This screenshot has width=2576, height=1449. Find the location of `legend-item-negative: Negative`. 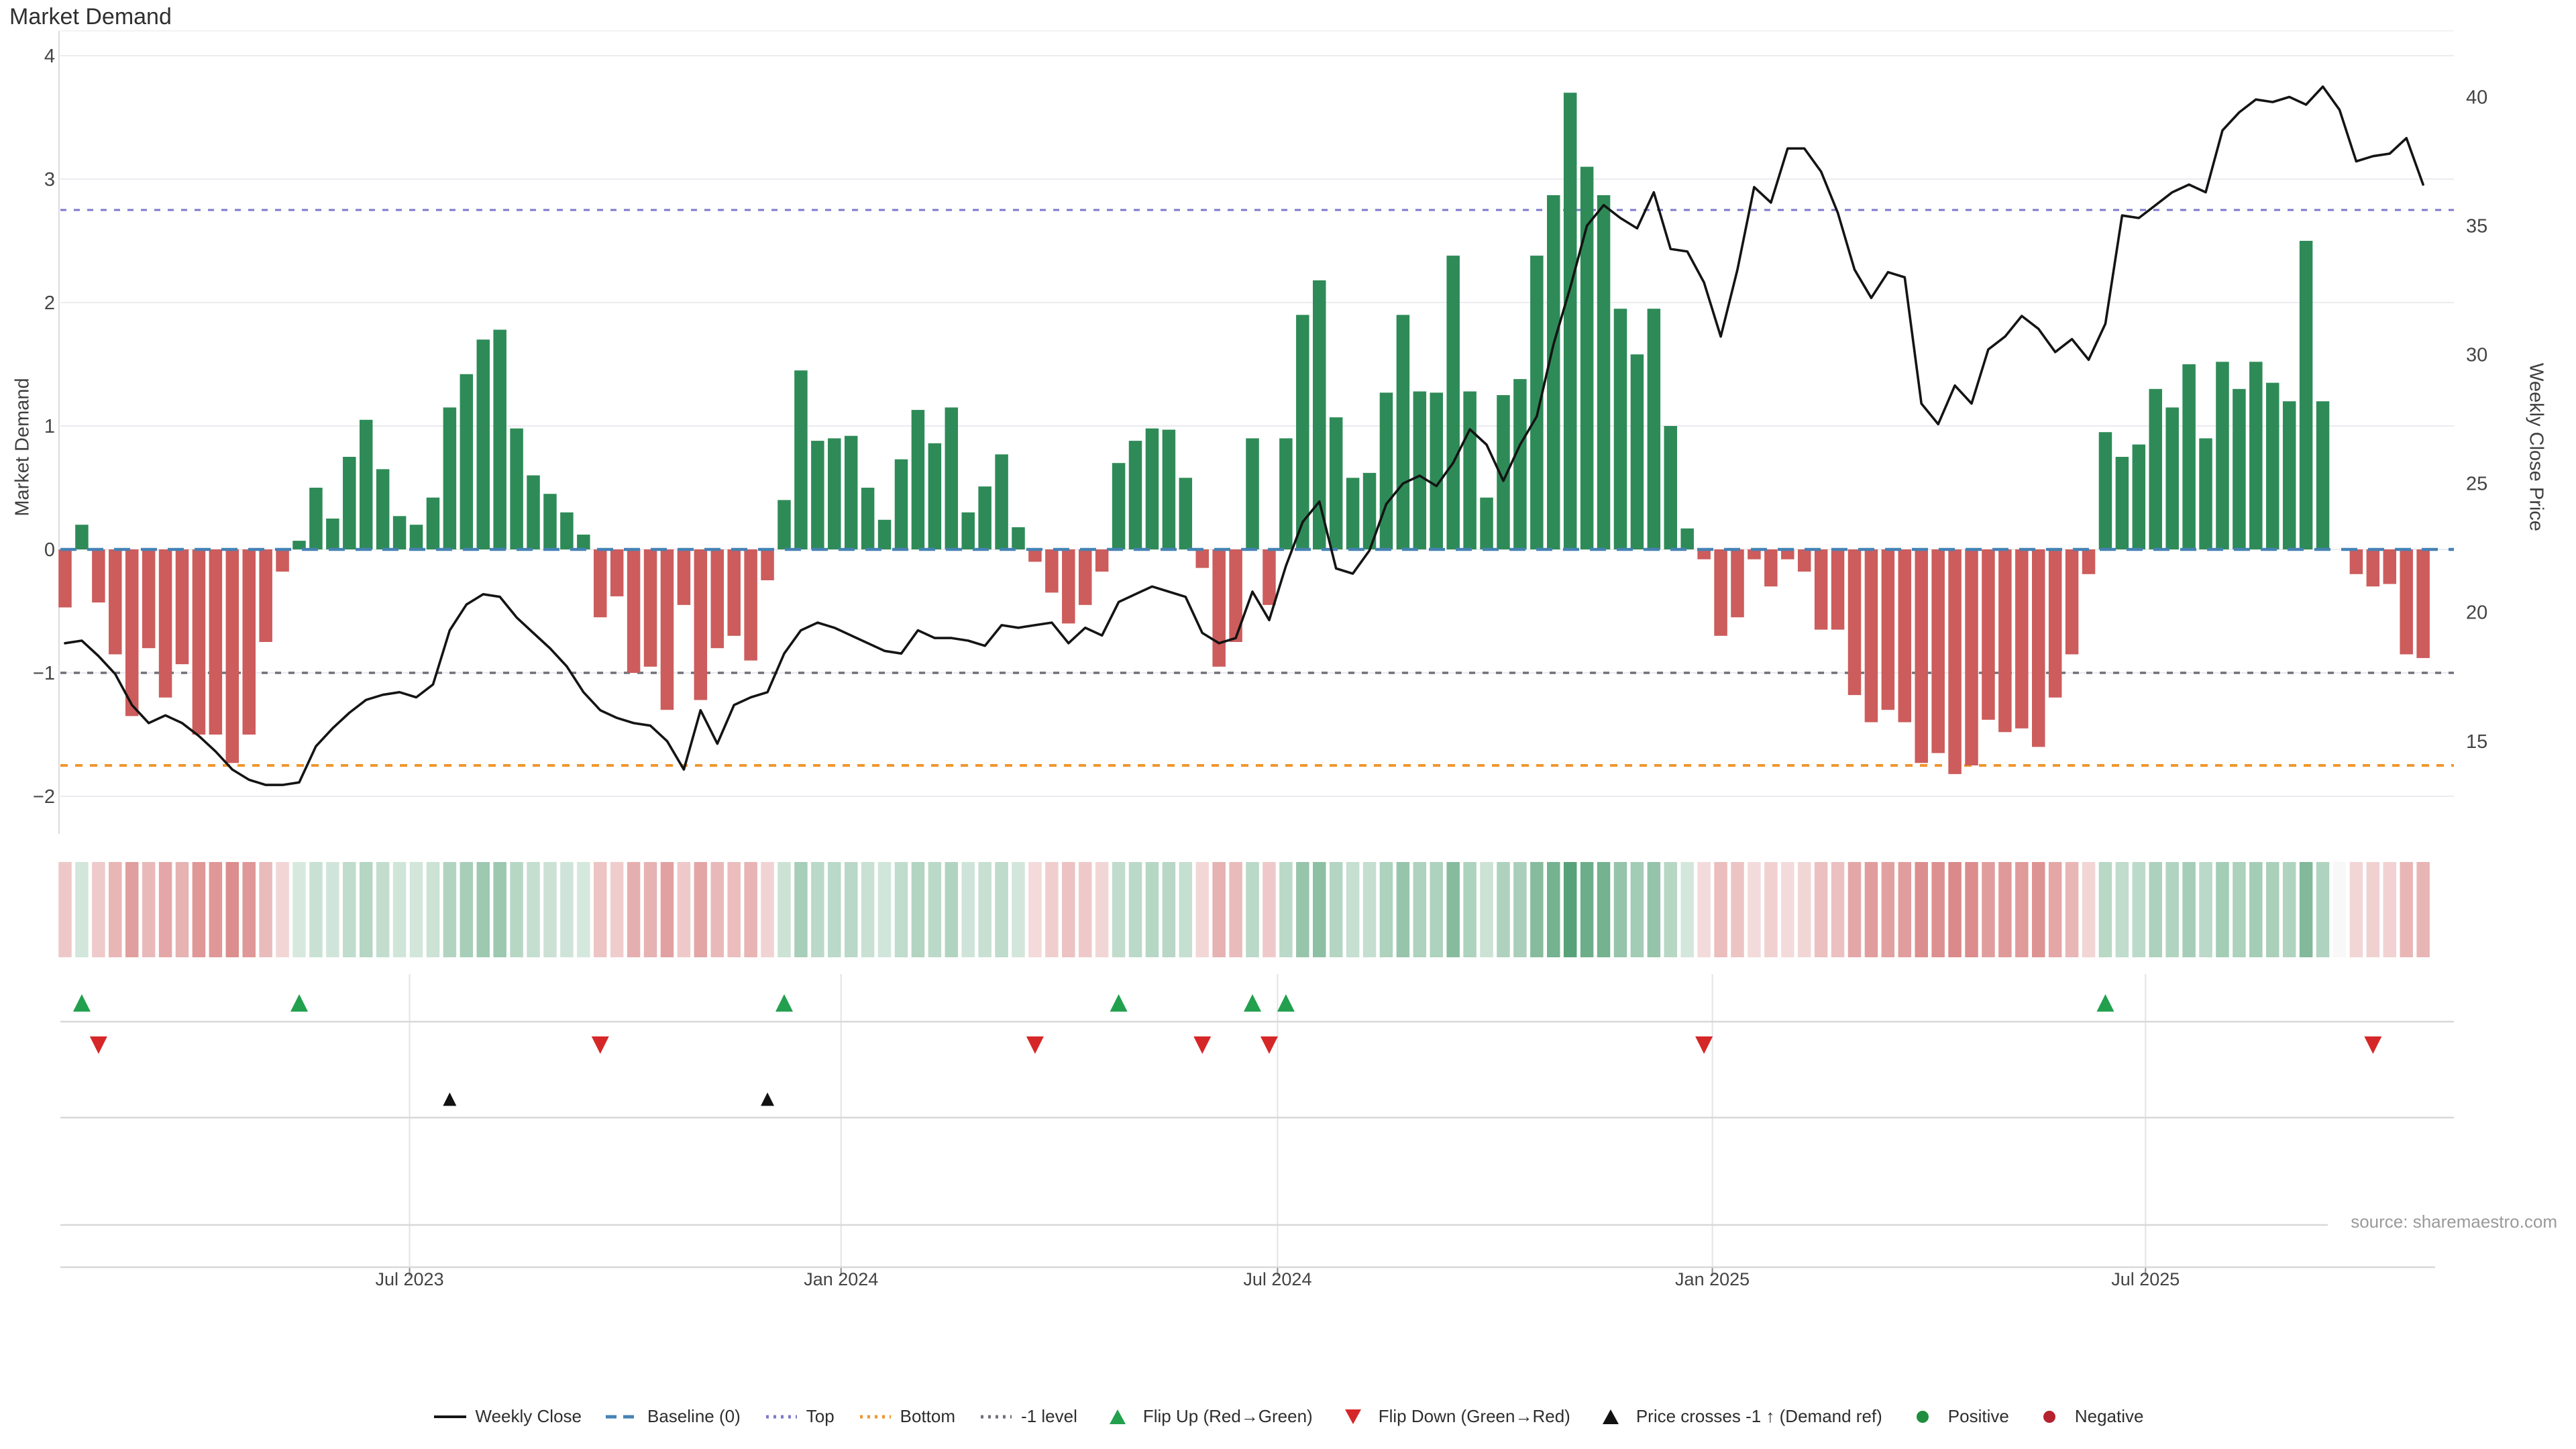

legend-item-negative: Negative is located at coordinates (2087, 1416).